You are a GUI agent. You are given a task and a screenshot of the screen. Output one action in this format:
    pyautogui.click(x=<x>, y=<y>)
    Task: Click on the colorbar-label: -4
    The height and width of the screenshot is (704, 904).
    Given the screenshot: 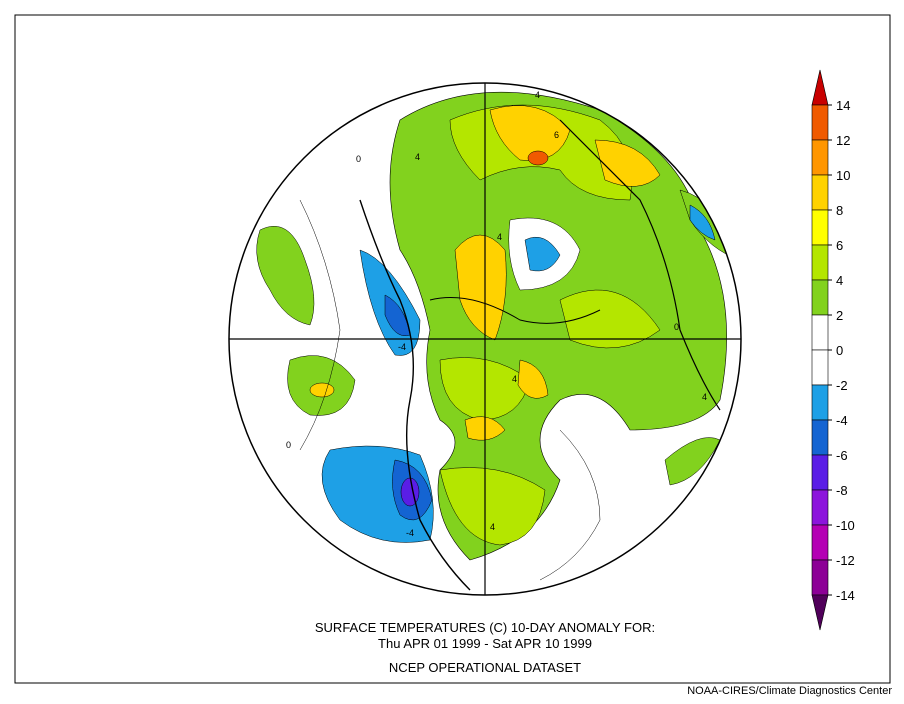 What is the action you would take?
    pyautogui.click(x=842, y=420)
    